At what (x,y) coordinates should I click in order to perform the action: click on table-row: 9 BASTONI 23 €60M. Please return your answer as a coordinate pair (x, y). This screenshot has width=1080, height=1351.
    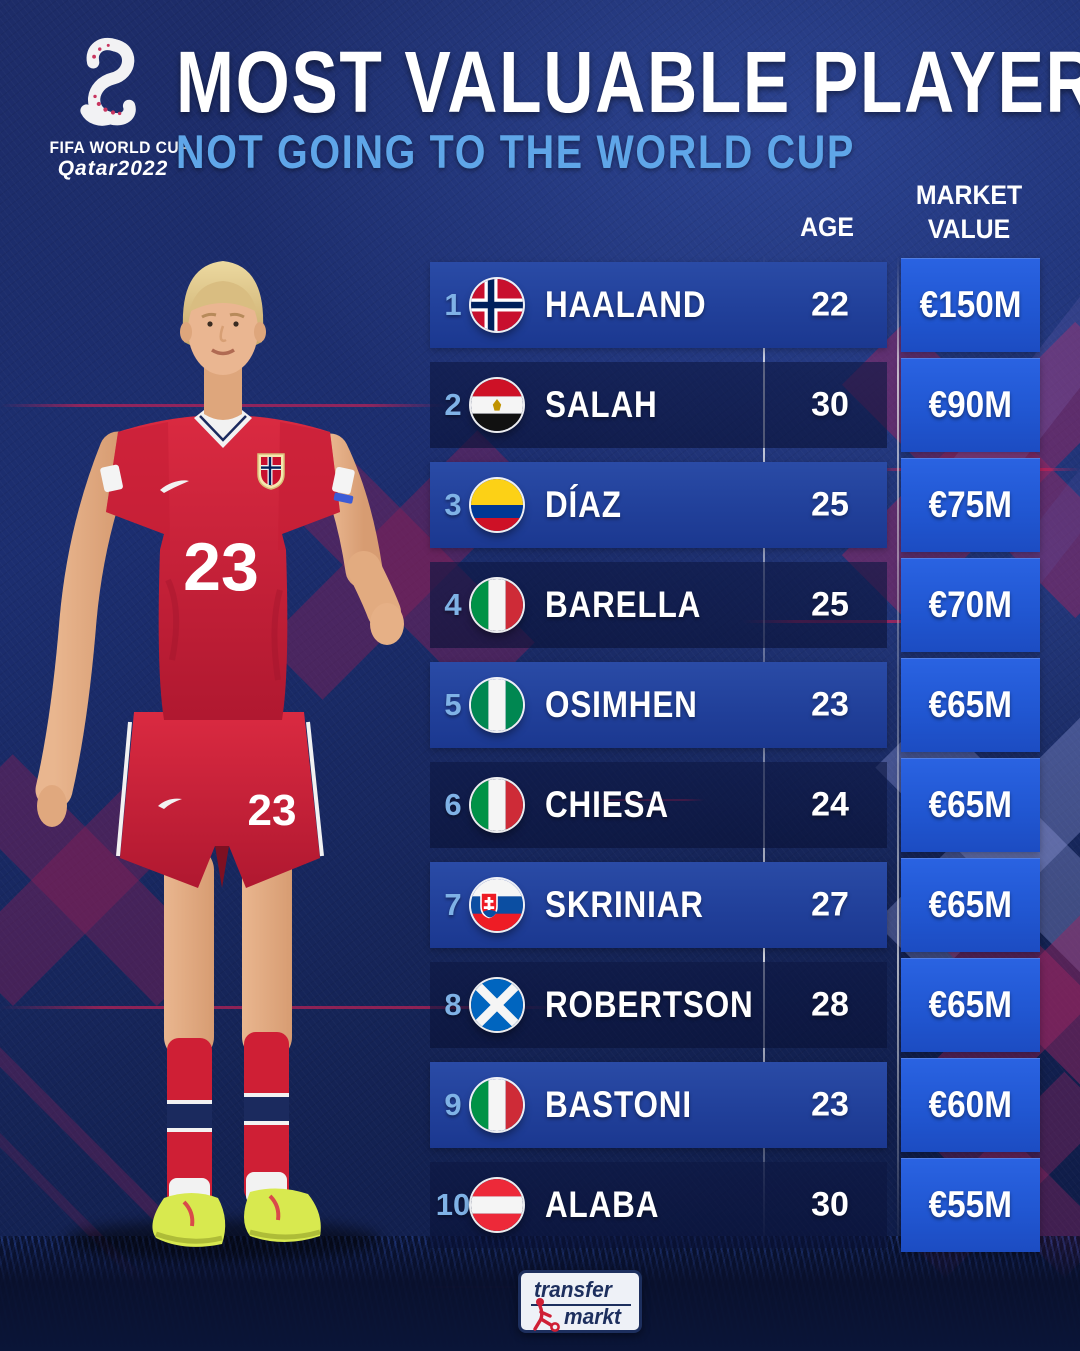
    Looking at the image, I should click on (737, 1105).